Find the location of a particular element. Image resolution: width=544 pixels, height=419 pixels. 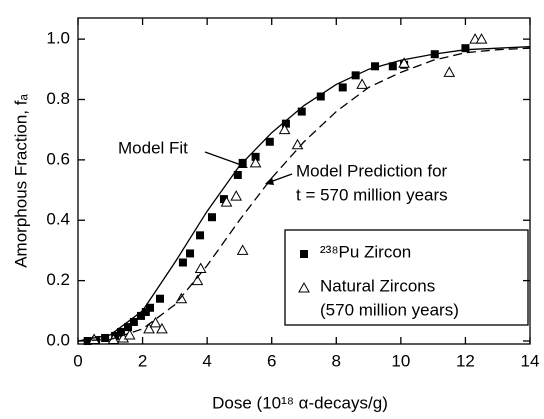

legend-label: (570 million years) is located at coordinates (389, 309).